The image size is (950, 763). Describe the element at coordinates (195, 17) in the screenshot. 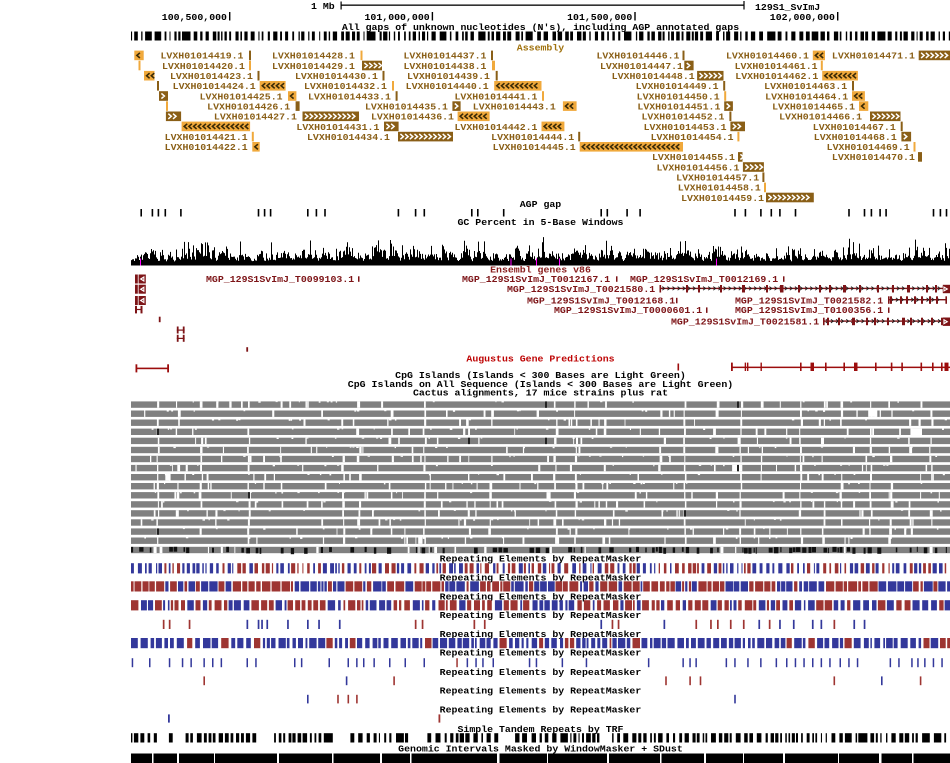

I see `svg-text: 100,500,000` at that location.